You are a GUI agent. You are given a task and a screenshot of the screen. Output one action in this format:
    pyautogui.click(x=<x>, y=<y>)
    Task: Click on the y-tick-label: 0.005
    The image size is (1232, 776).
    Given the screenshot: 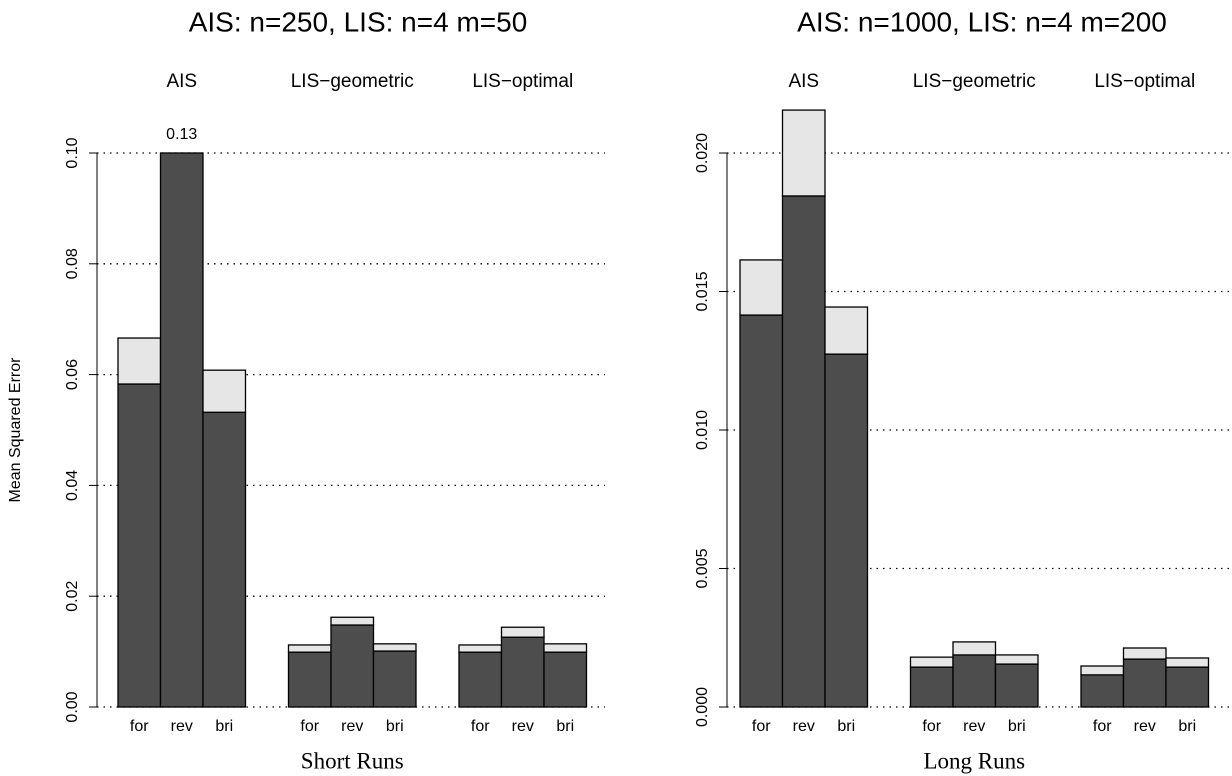 What is the action you would take?
    pyautogui.click(x=702, y=568)
    